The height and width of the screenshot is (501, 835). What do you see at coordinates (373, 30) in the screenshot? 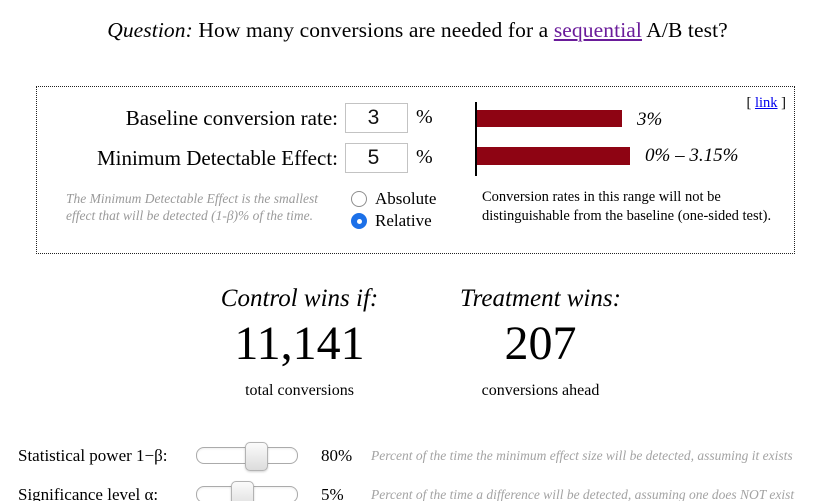
I see `title-text-before: How many conversions are needed for a` at bounding box center [373, 30].